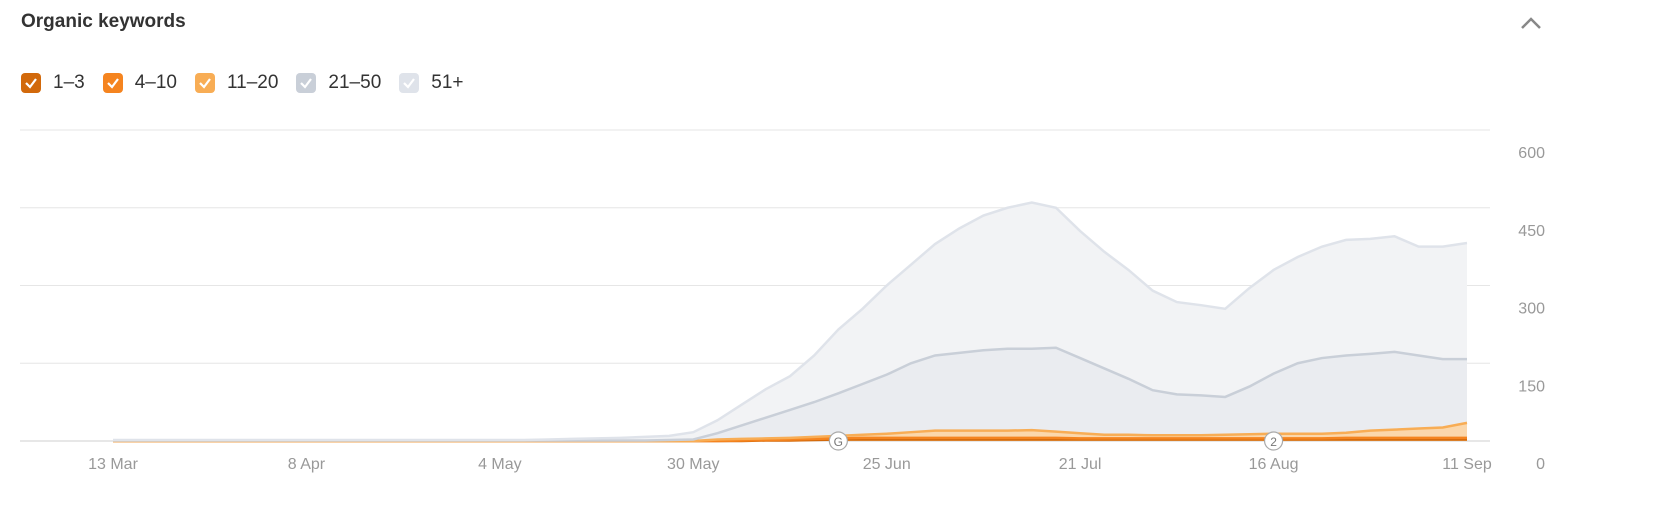 The width and height of the screenshot is (1666, 522). I want to click on y-tick-label: 300, so click(1531, 309).